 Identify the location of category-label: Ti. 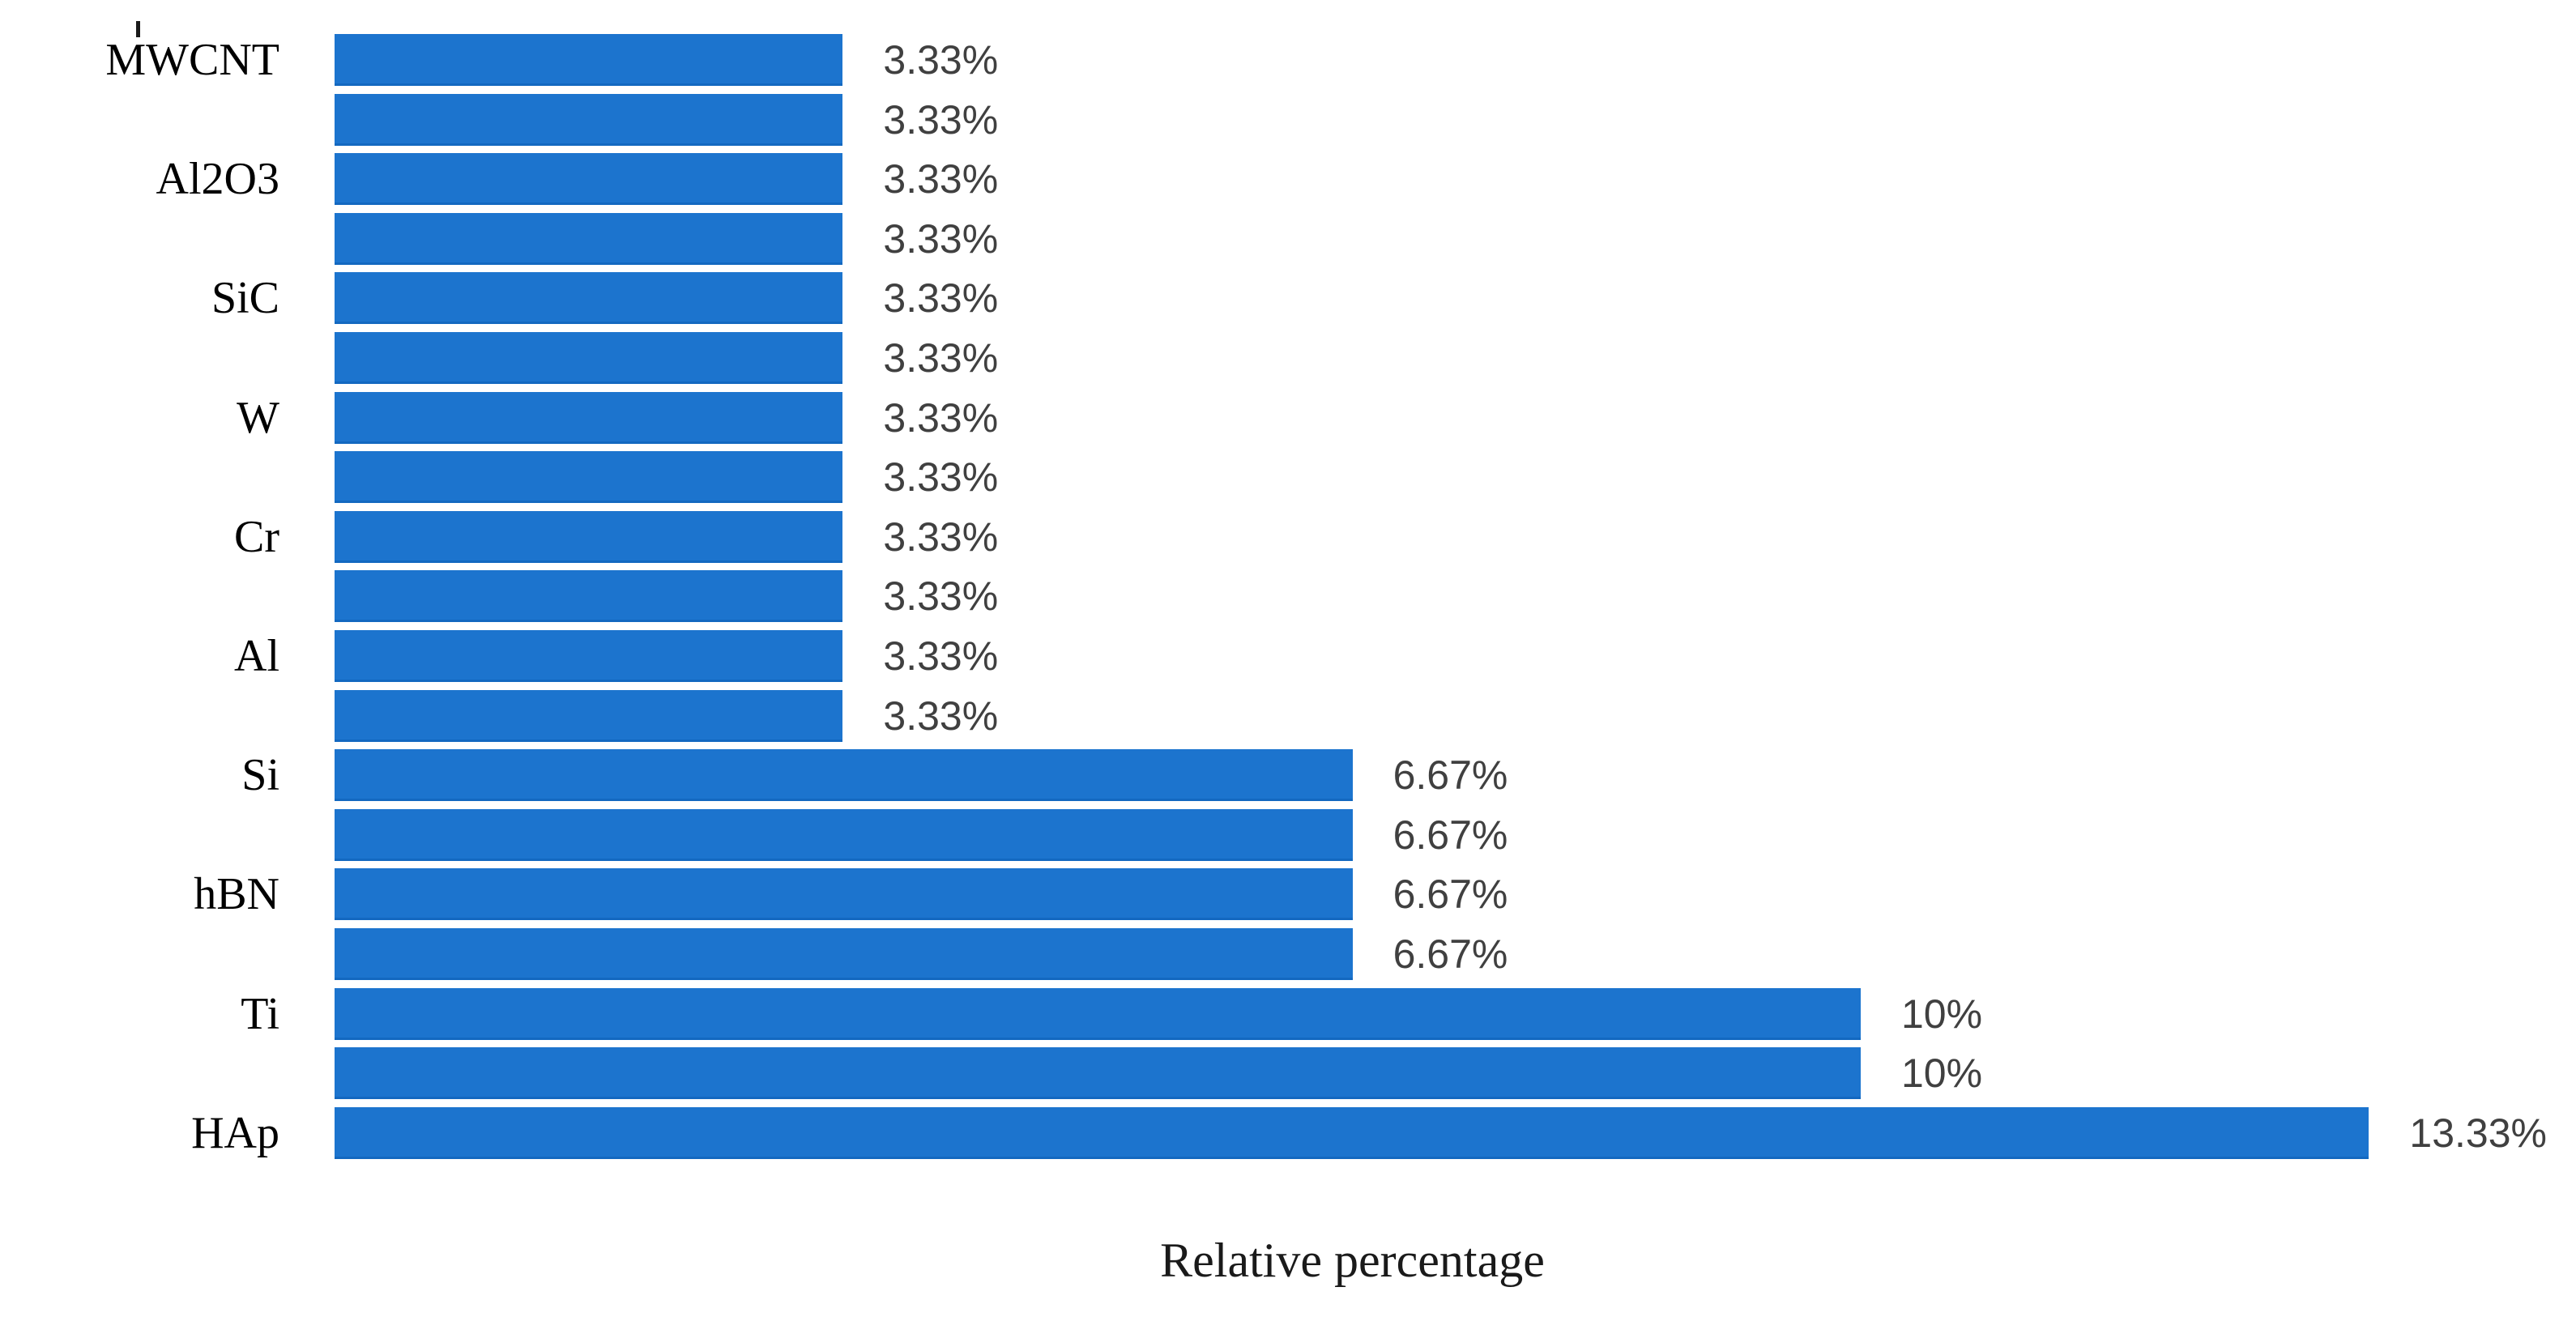
(260, 1013).